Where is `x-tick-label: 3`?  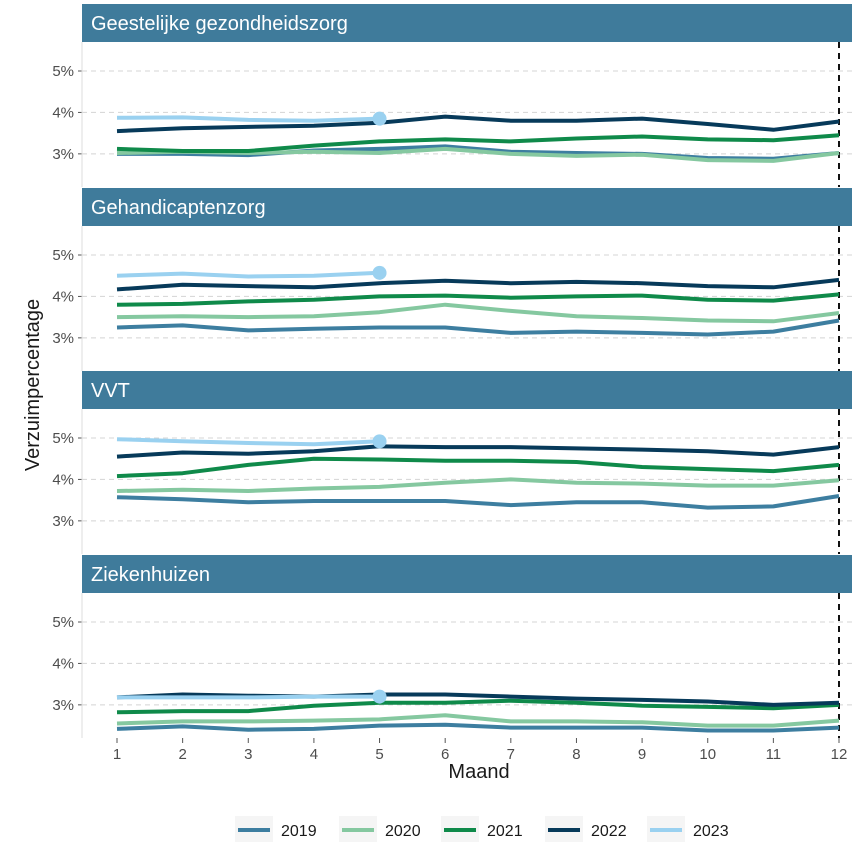
x-tick-label: 3 is located at coordinates (248, 754).